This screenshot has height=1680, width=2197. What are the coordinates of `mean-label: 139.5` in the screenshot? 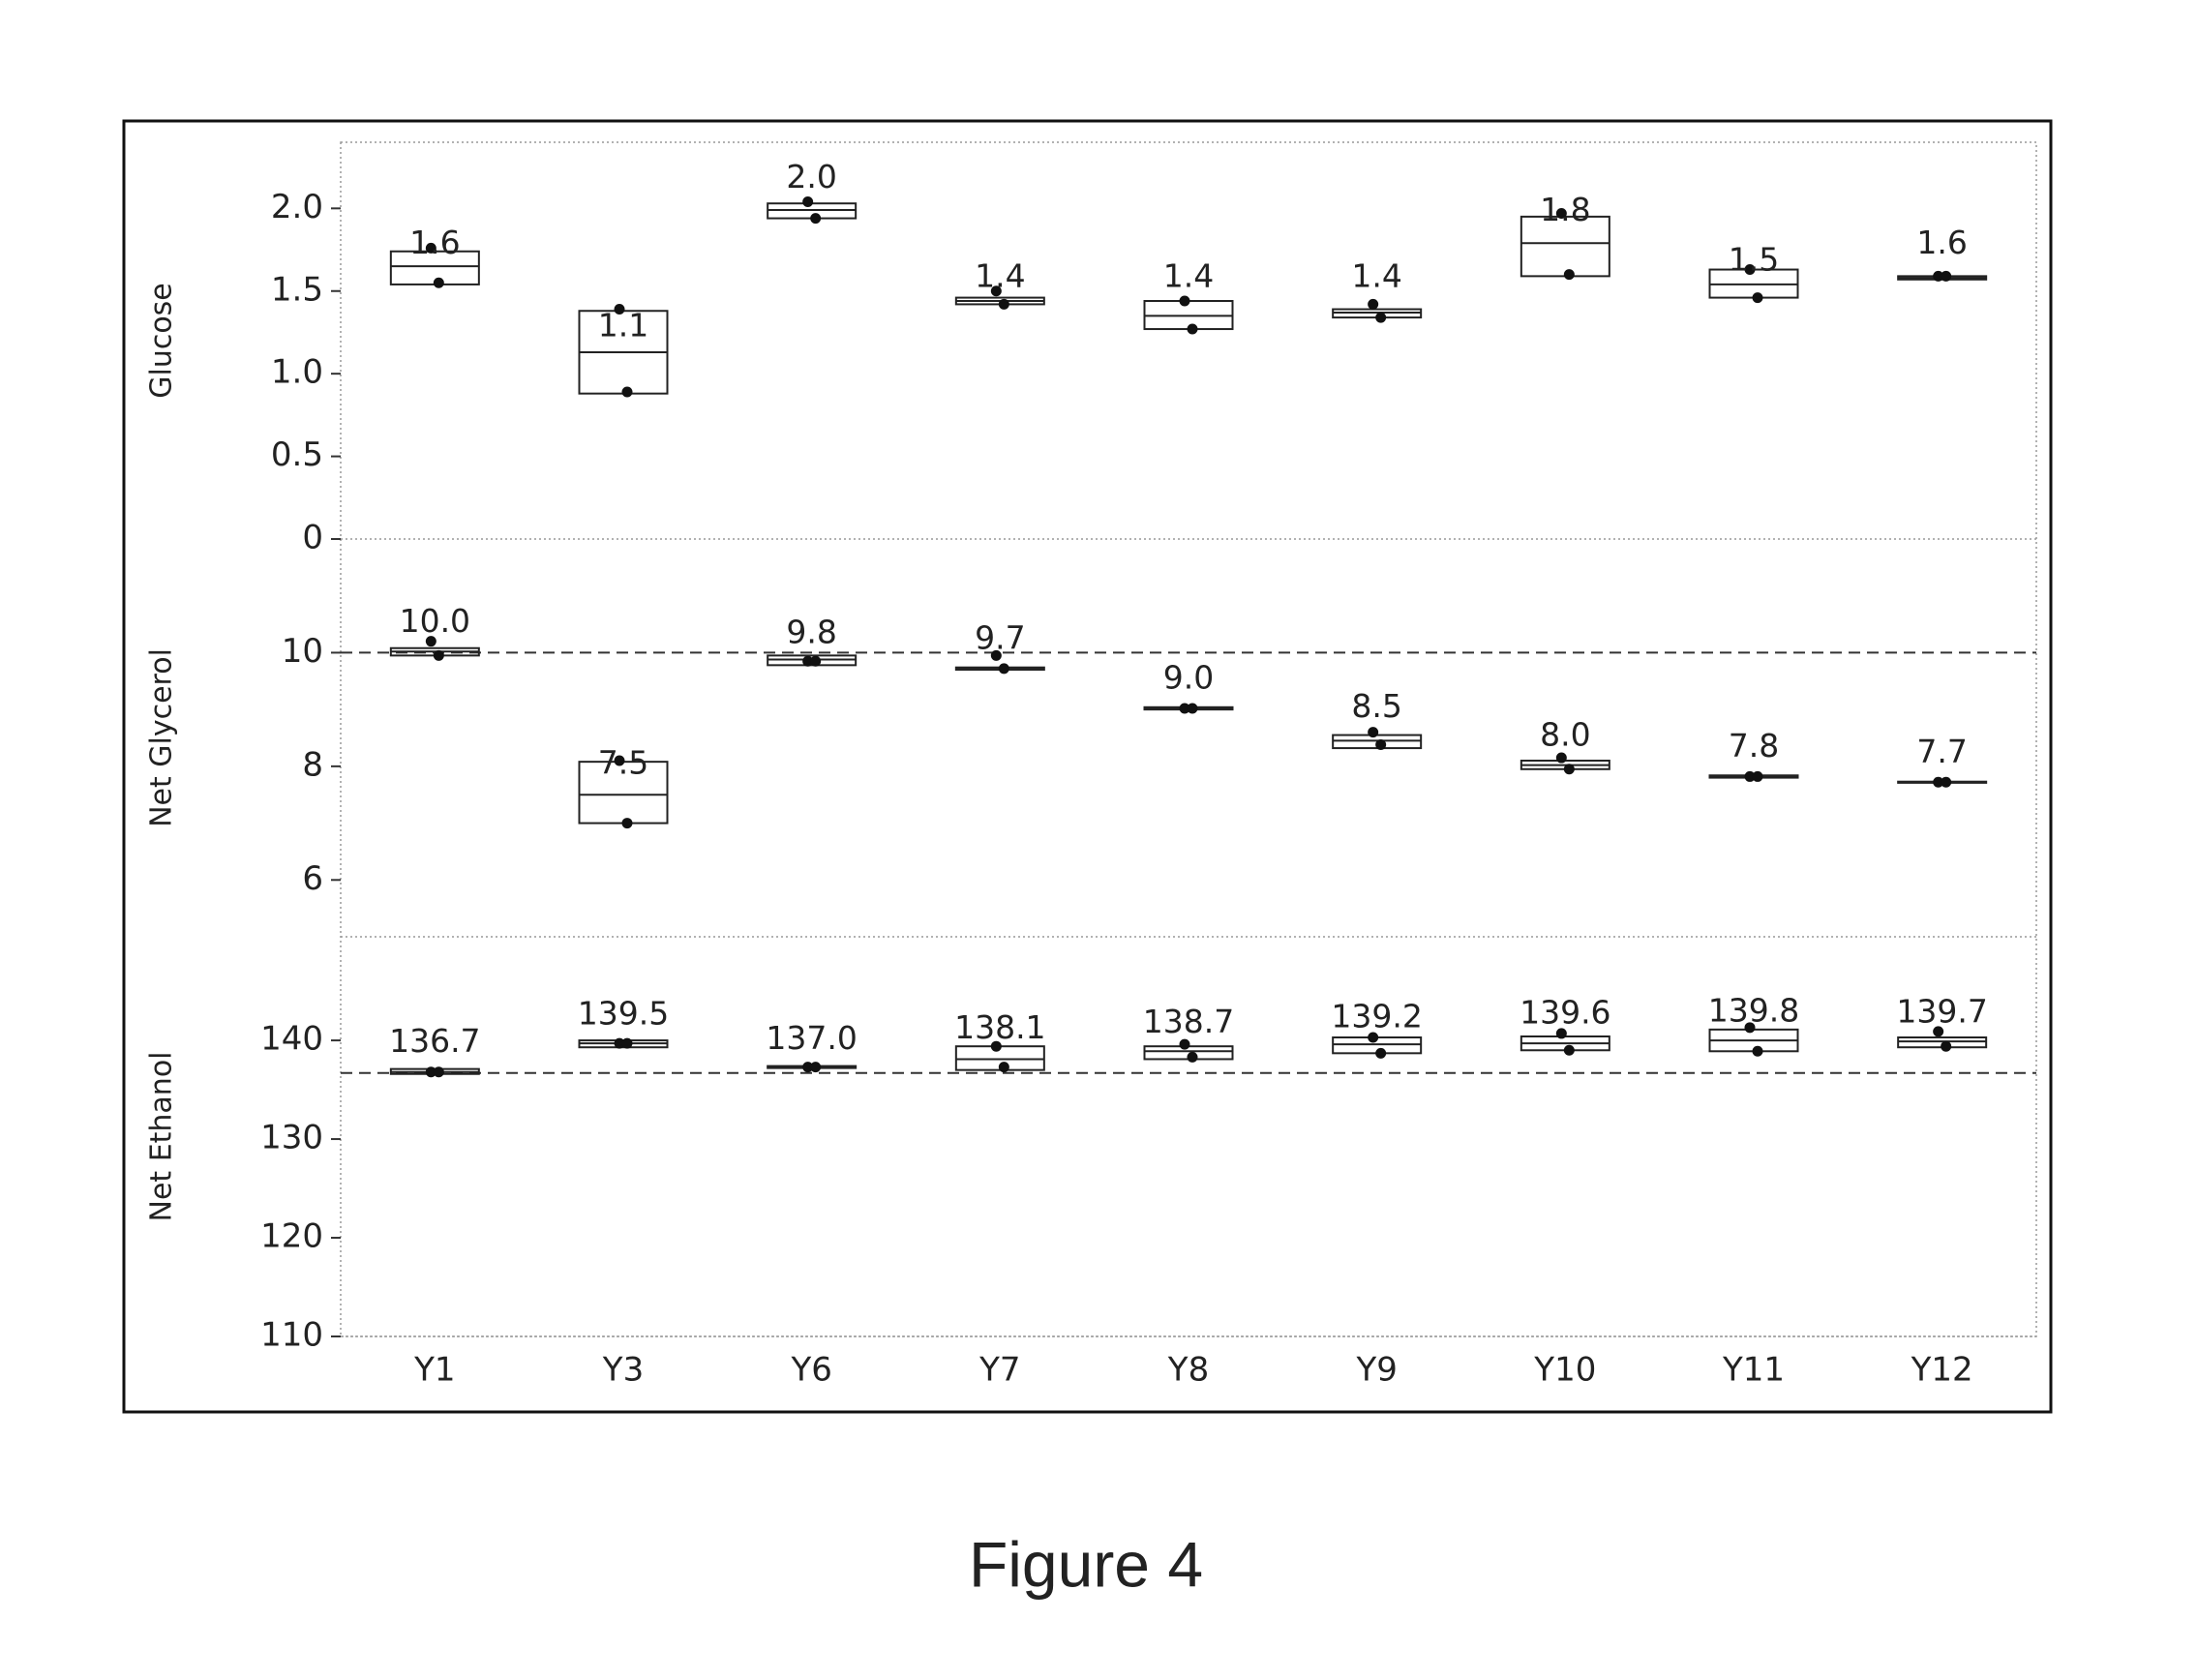 It's located at (623, 1014).